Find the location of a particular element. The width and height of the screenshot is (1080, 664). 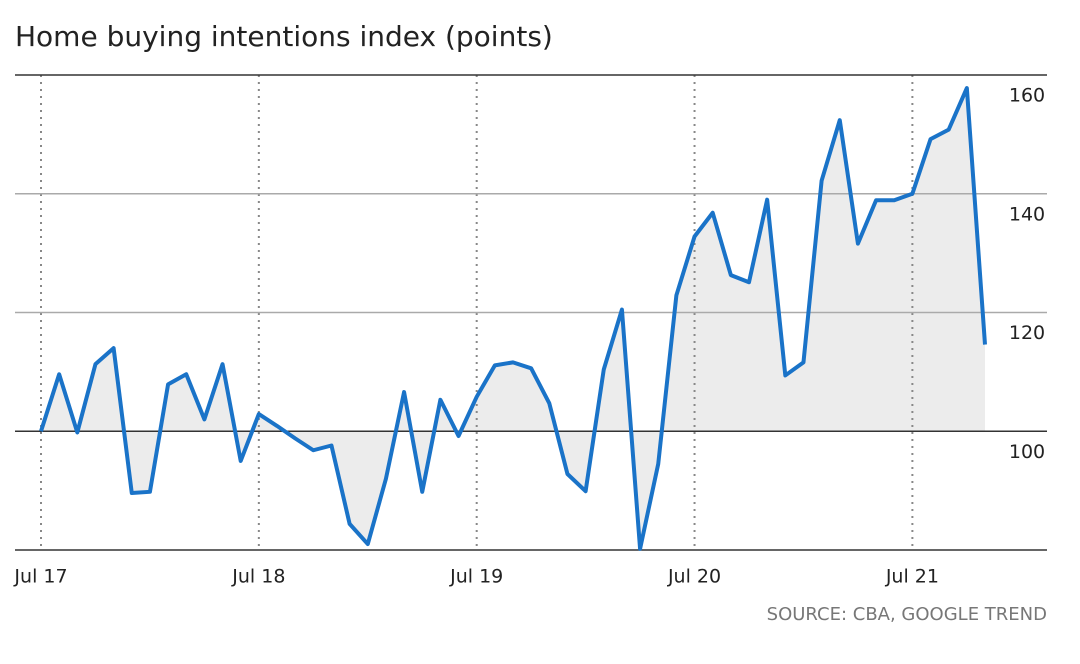

chart-title: Home buying intentions index (points) is located at coordinates (284, 36).